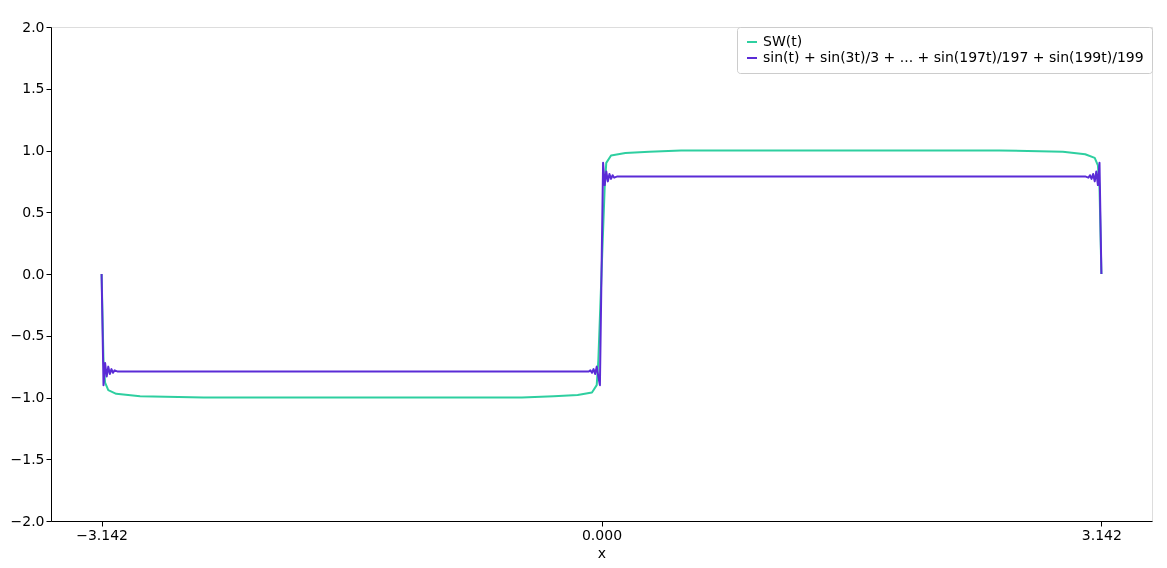 The width and height of the screenshot is (1167, 568). I want to click on y-tick-label: 2.0, so click(33, 26).